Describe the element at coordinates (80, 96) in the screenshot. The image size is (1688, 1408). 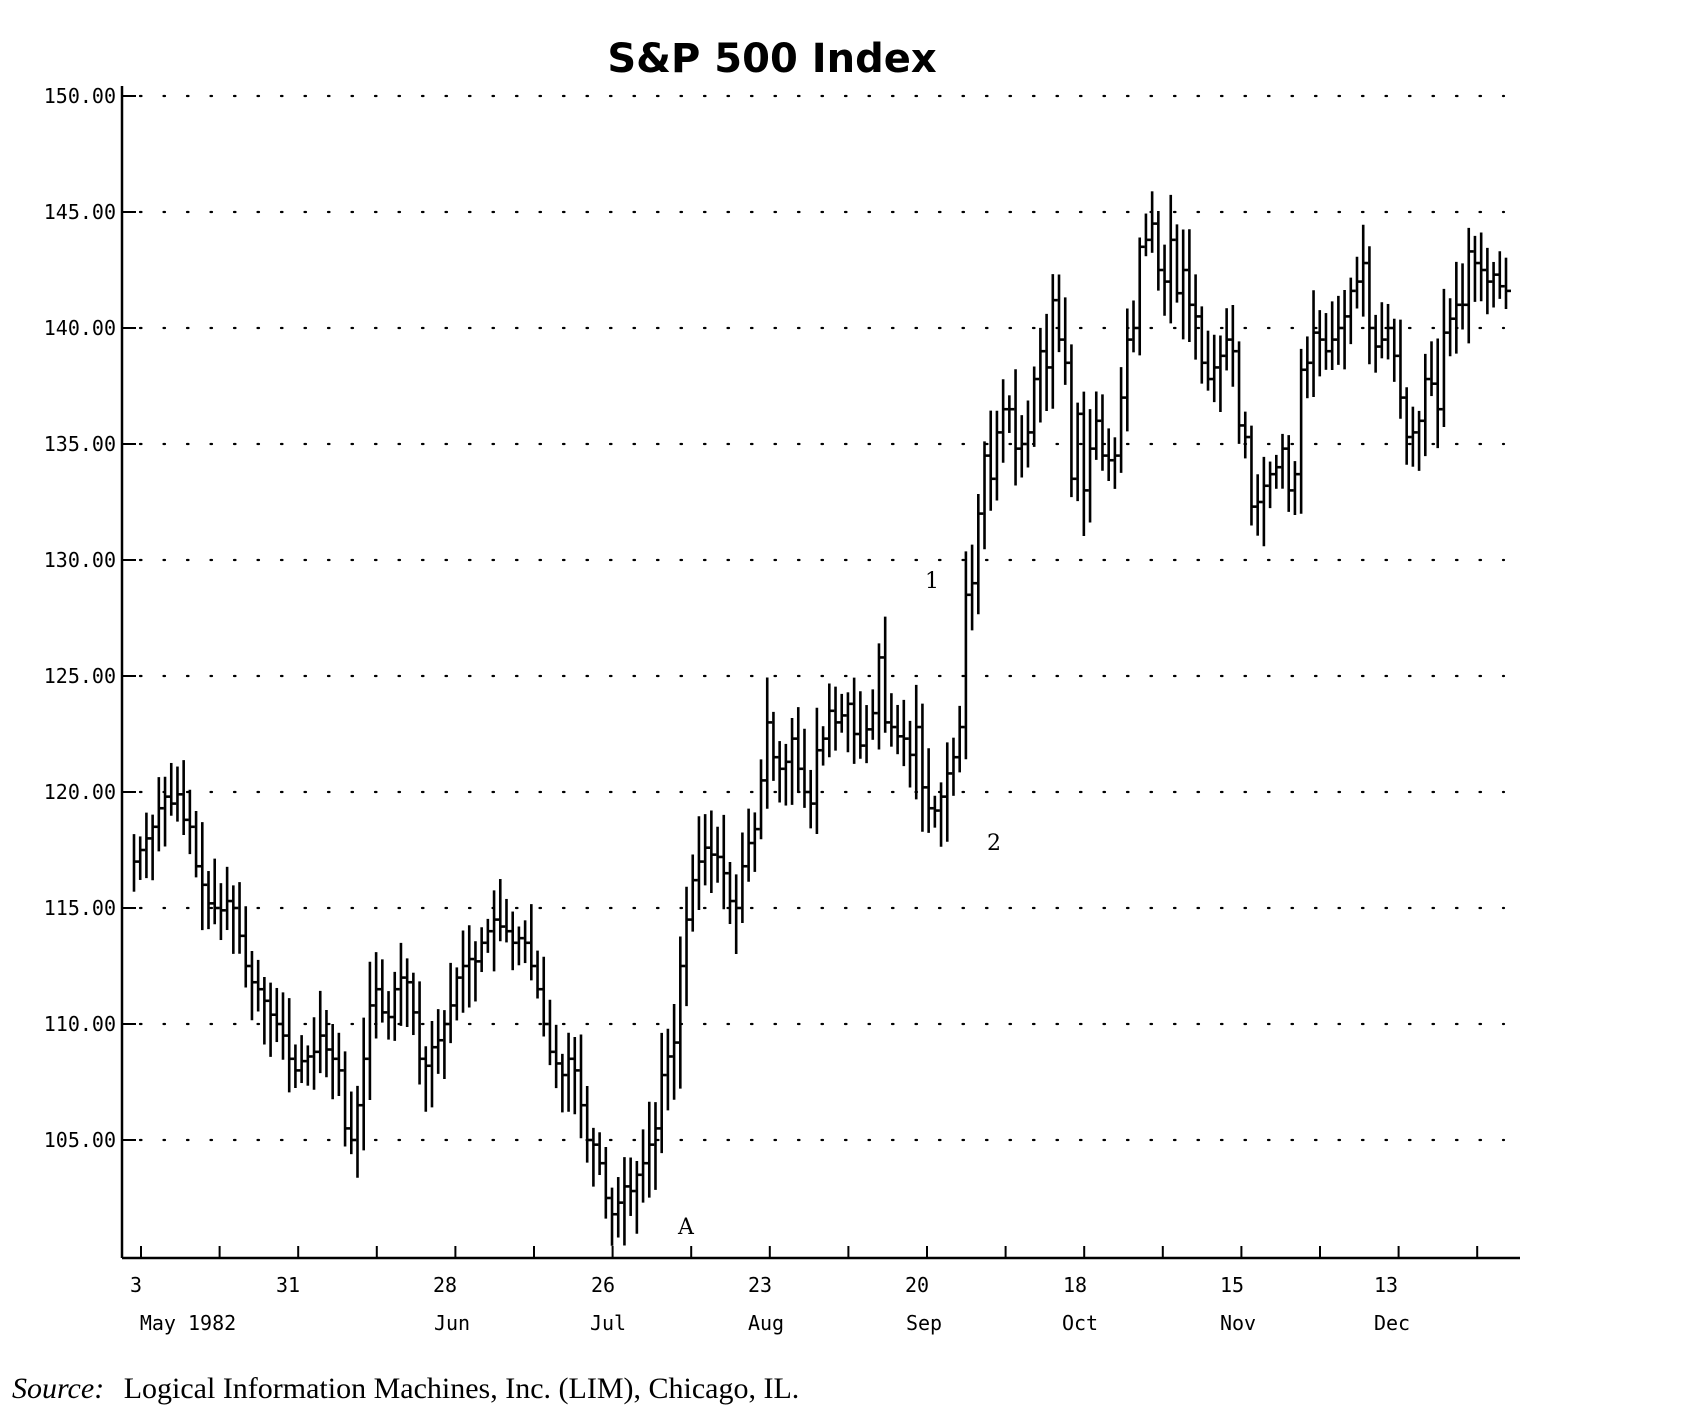
I see `y-tick-label: 150.00` at that location.